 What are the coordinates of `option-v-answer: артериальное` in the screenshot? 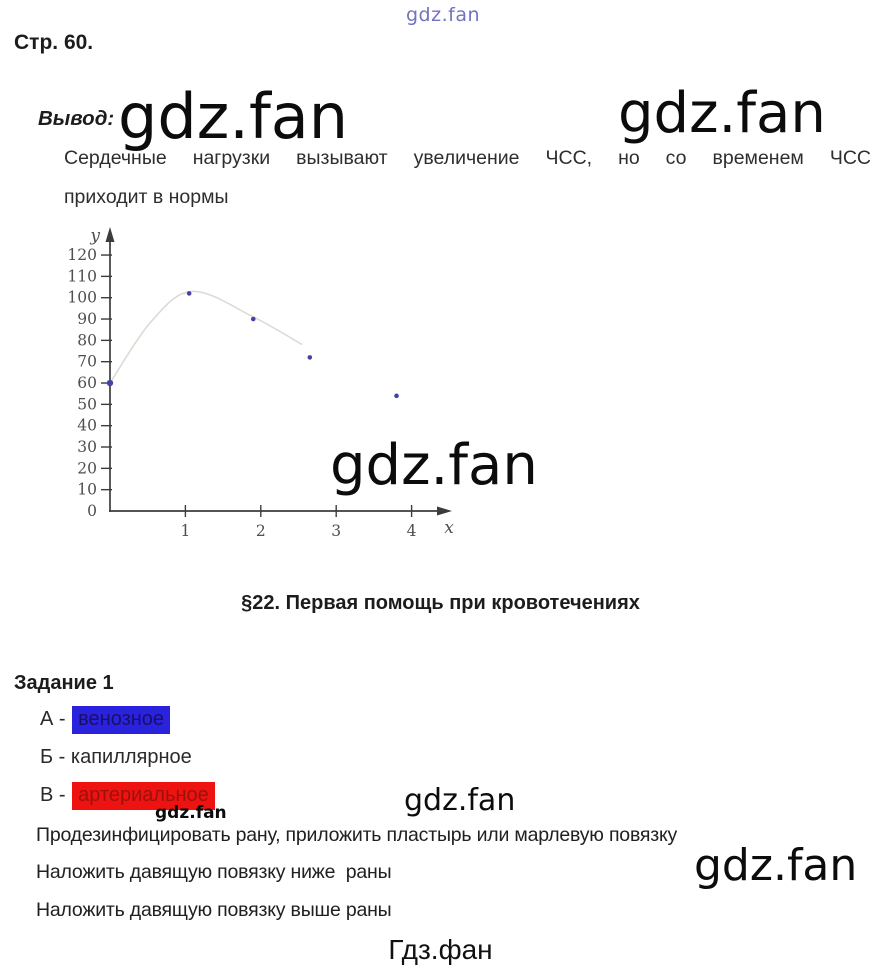 It's located at (143, 796).